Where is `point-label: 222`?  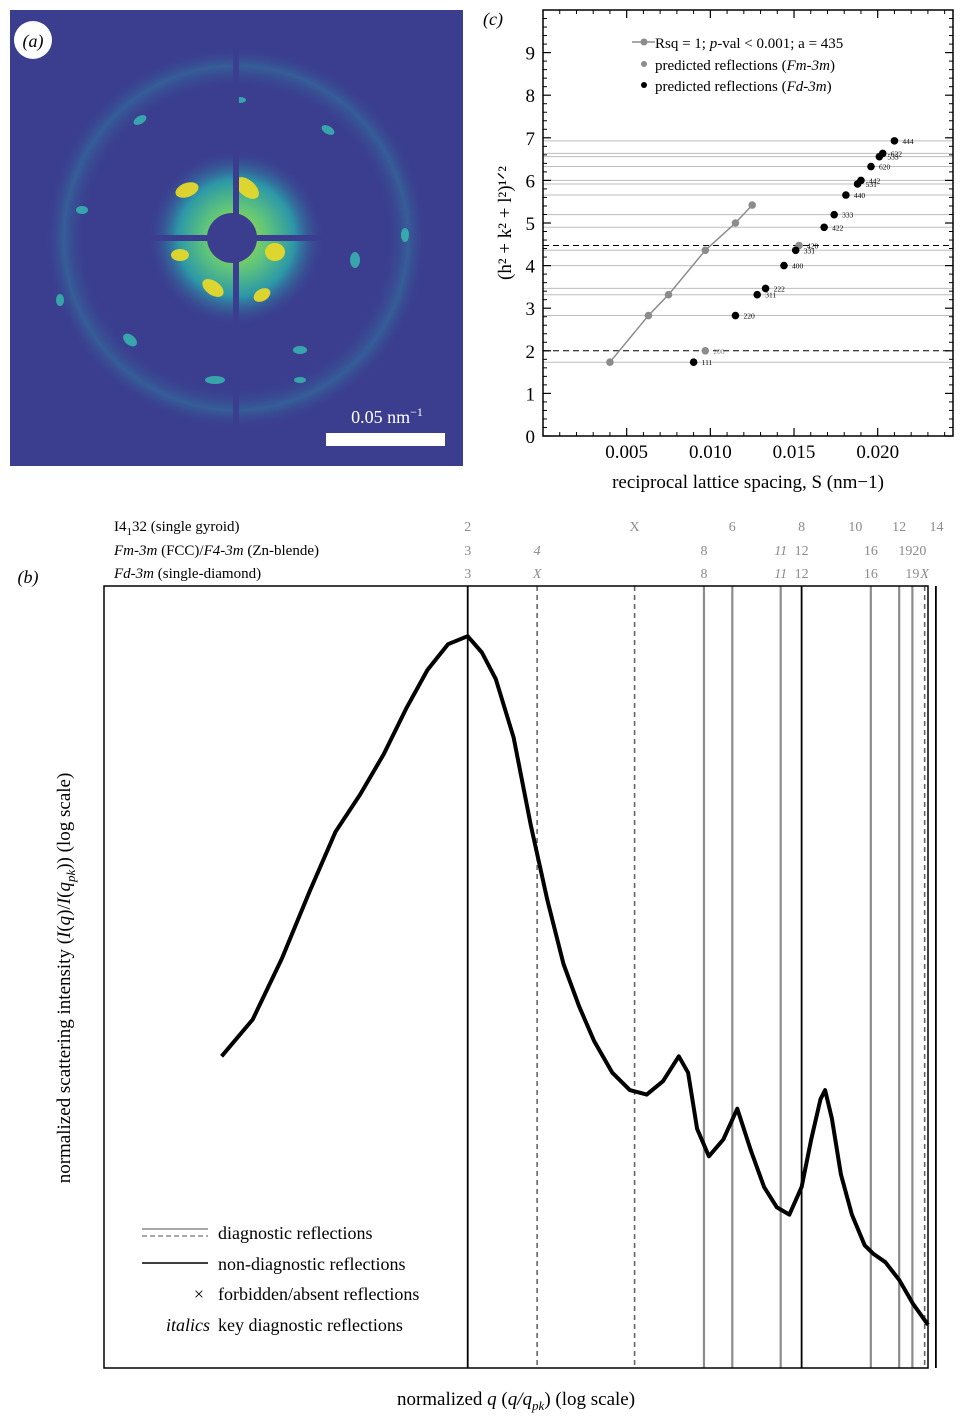 point-label: 222 is located at coordinates (780, 288).